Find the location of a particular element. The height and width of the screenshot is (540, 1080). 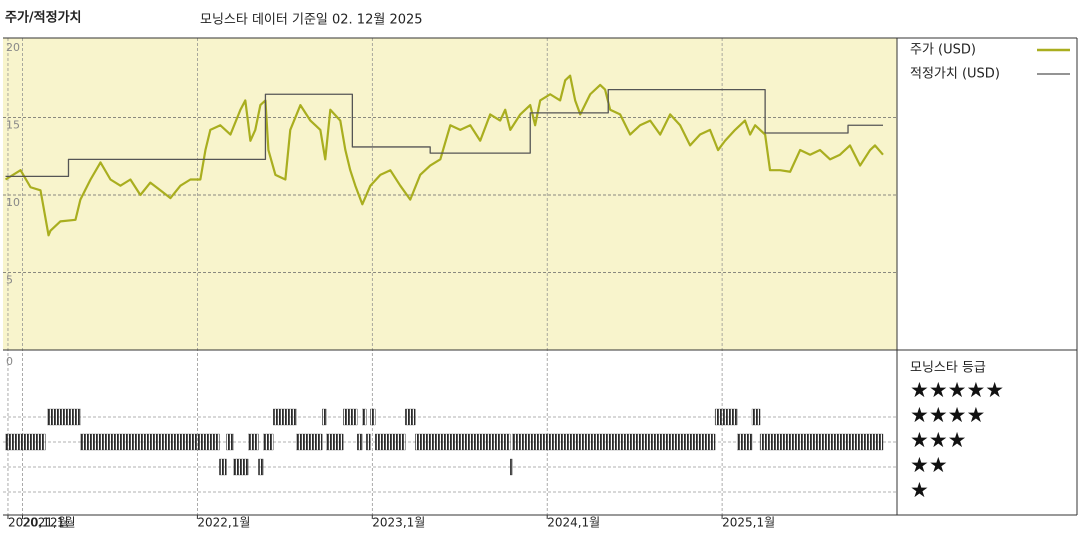

x-tick-label: 2025,1월 is located at coordinates (748, 523).